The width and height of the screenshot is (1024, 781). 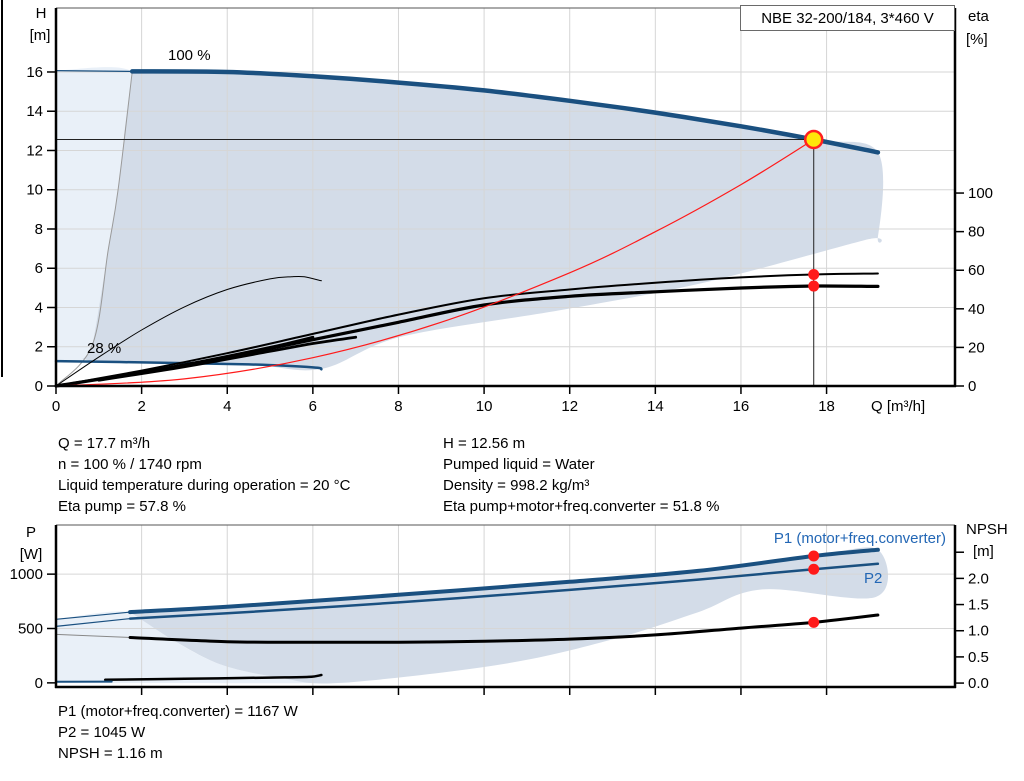 What do you see at coordinates (467, 336) in the screenshot?
I see `eta-total-curve` at bounding box center [467, 336].